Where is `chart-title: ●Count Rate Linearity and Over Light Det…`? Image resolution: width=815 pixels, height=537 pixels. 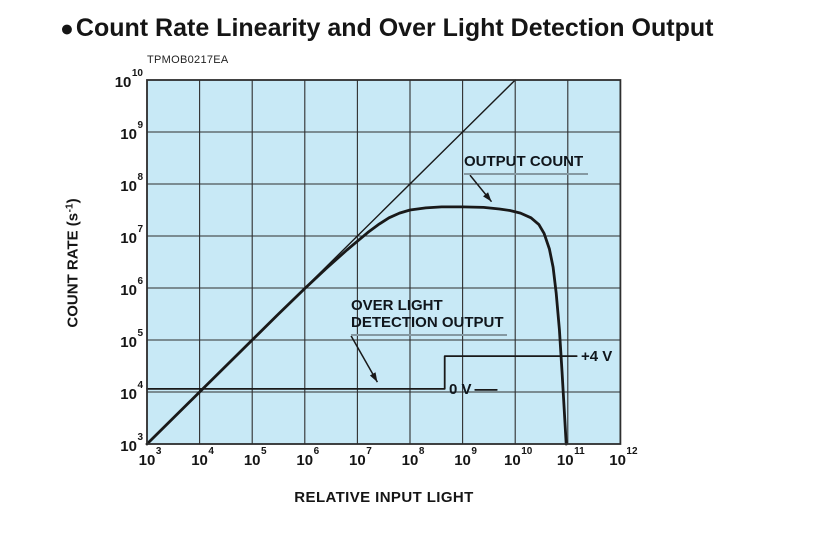 chart-title: ●Count Rate Linearity and Over Light Det… is located at coordinates (386, 28).